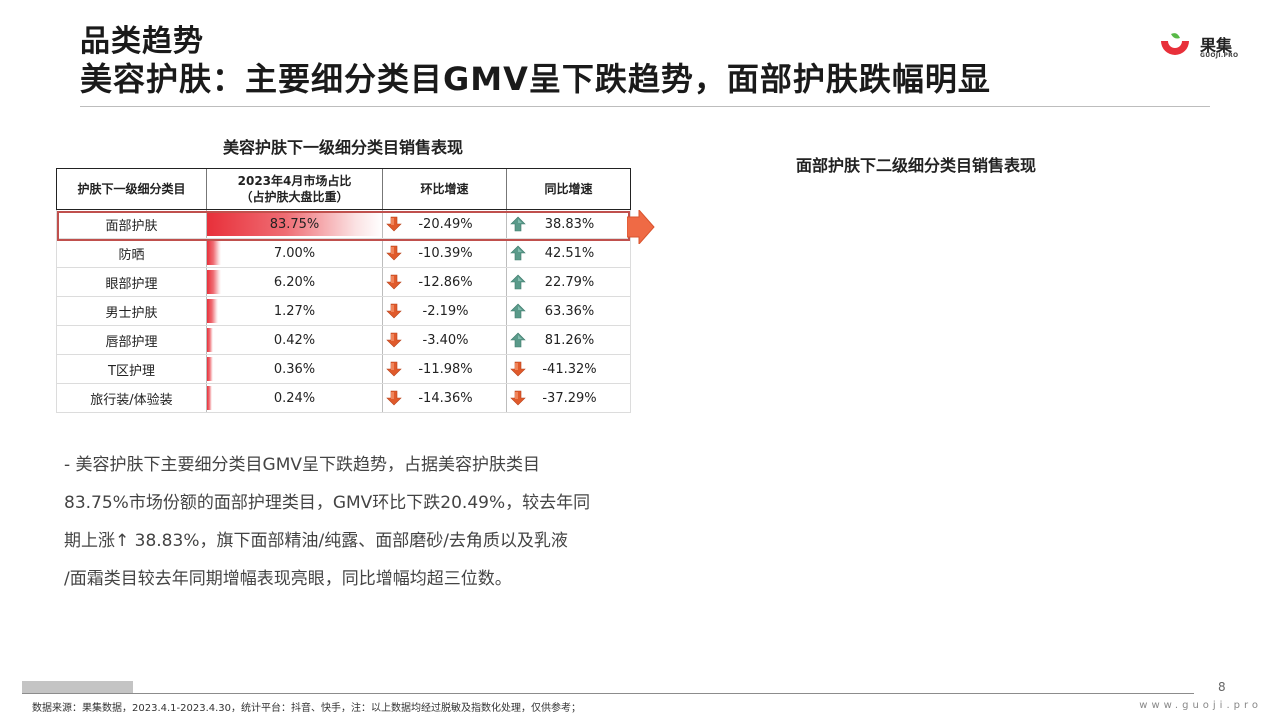  Describe the element at coordinates (131, 398) in the screenshot. I see `category-name: 旅行装/体验装` at that location.